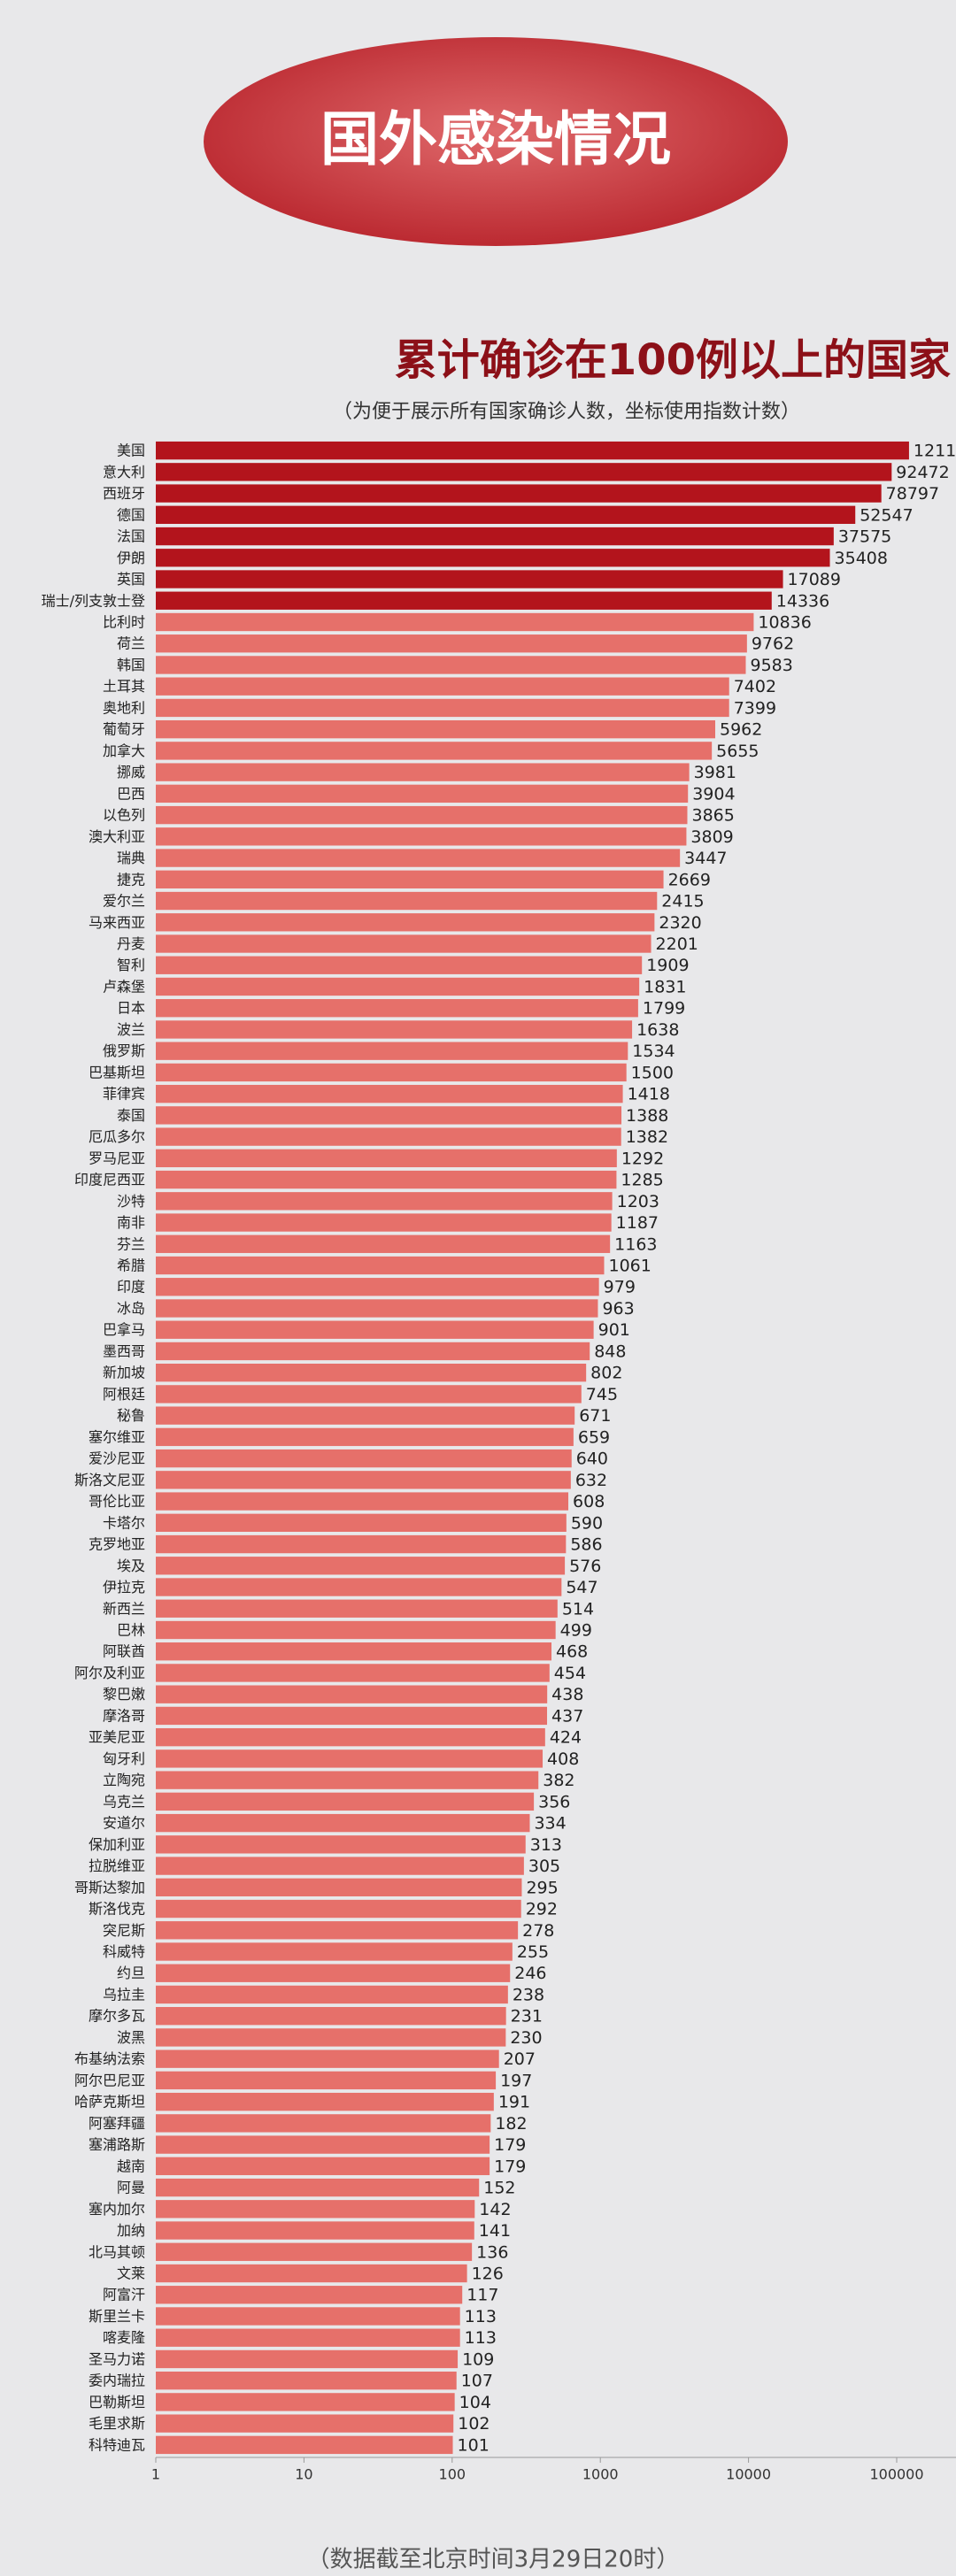  What do you see at coordinates (514, 2102) in the screenshot?
I see `value-label: 191` at bounding box center [514, 2102].